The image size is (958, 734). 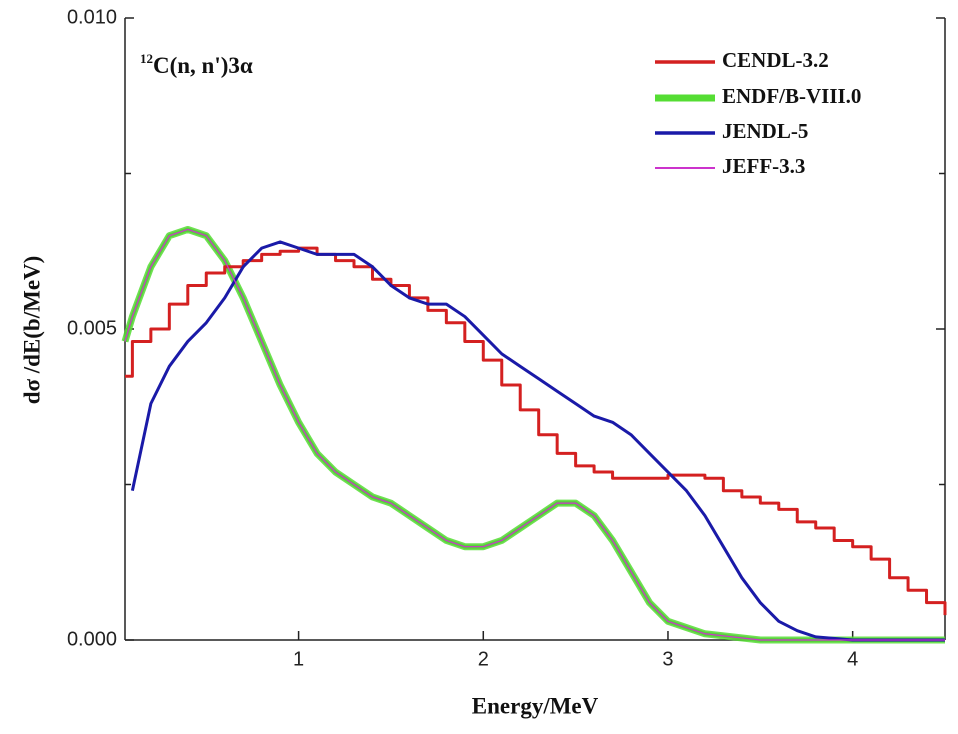 I want to click on x-axis-label: Energy/MeV, so click(x=535, y=705).